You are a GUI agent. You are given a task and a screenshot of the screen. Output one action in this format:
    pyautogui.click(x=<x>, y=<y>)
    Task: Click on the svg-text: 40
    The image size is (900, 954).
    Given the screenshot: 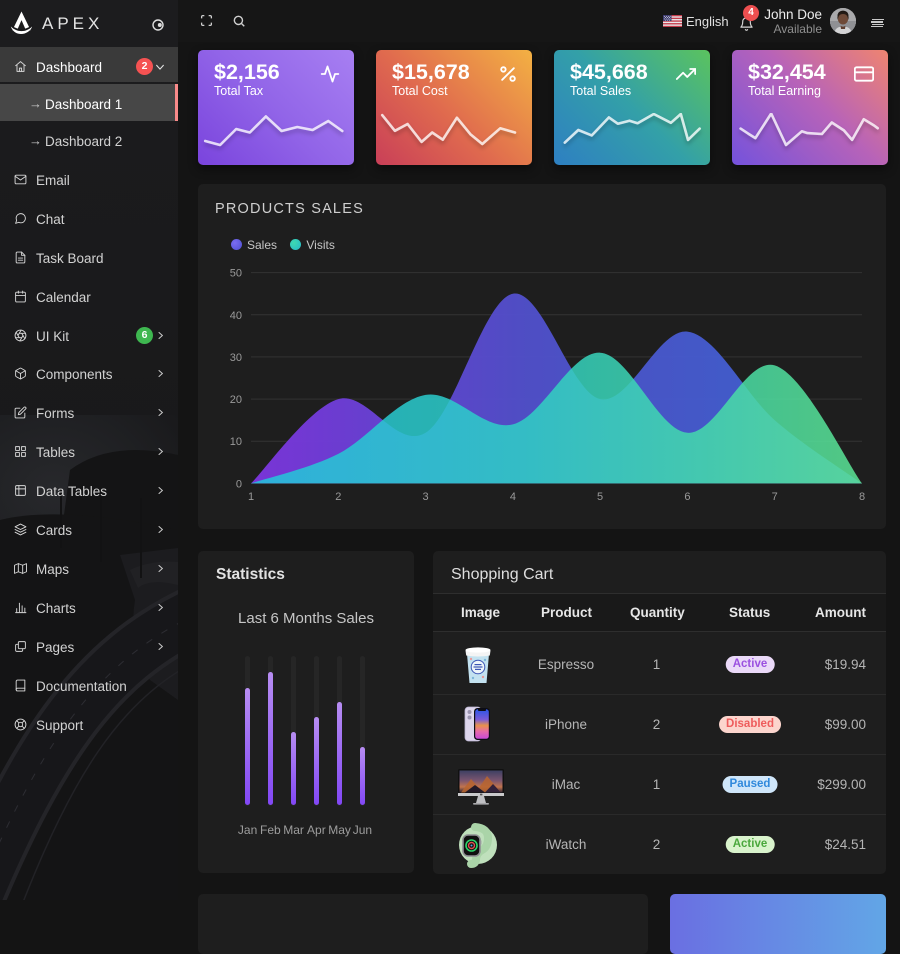 What is the action you would take?
    pyautogui.click(x=236, y=316)
    